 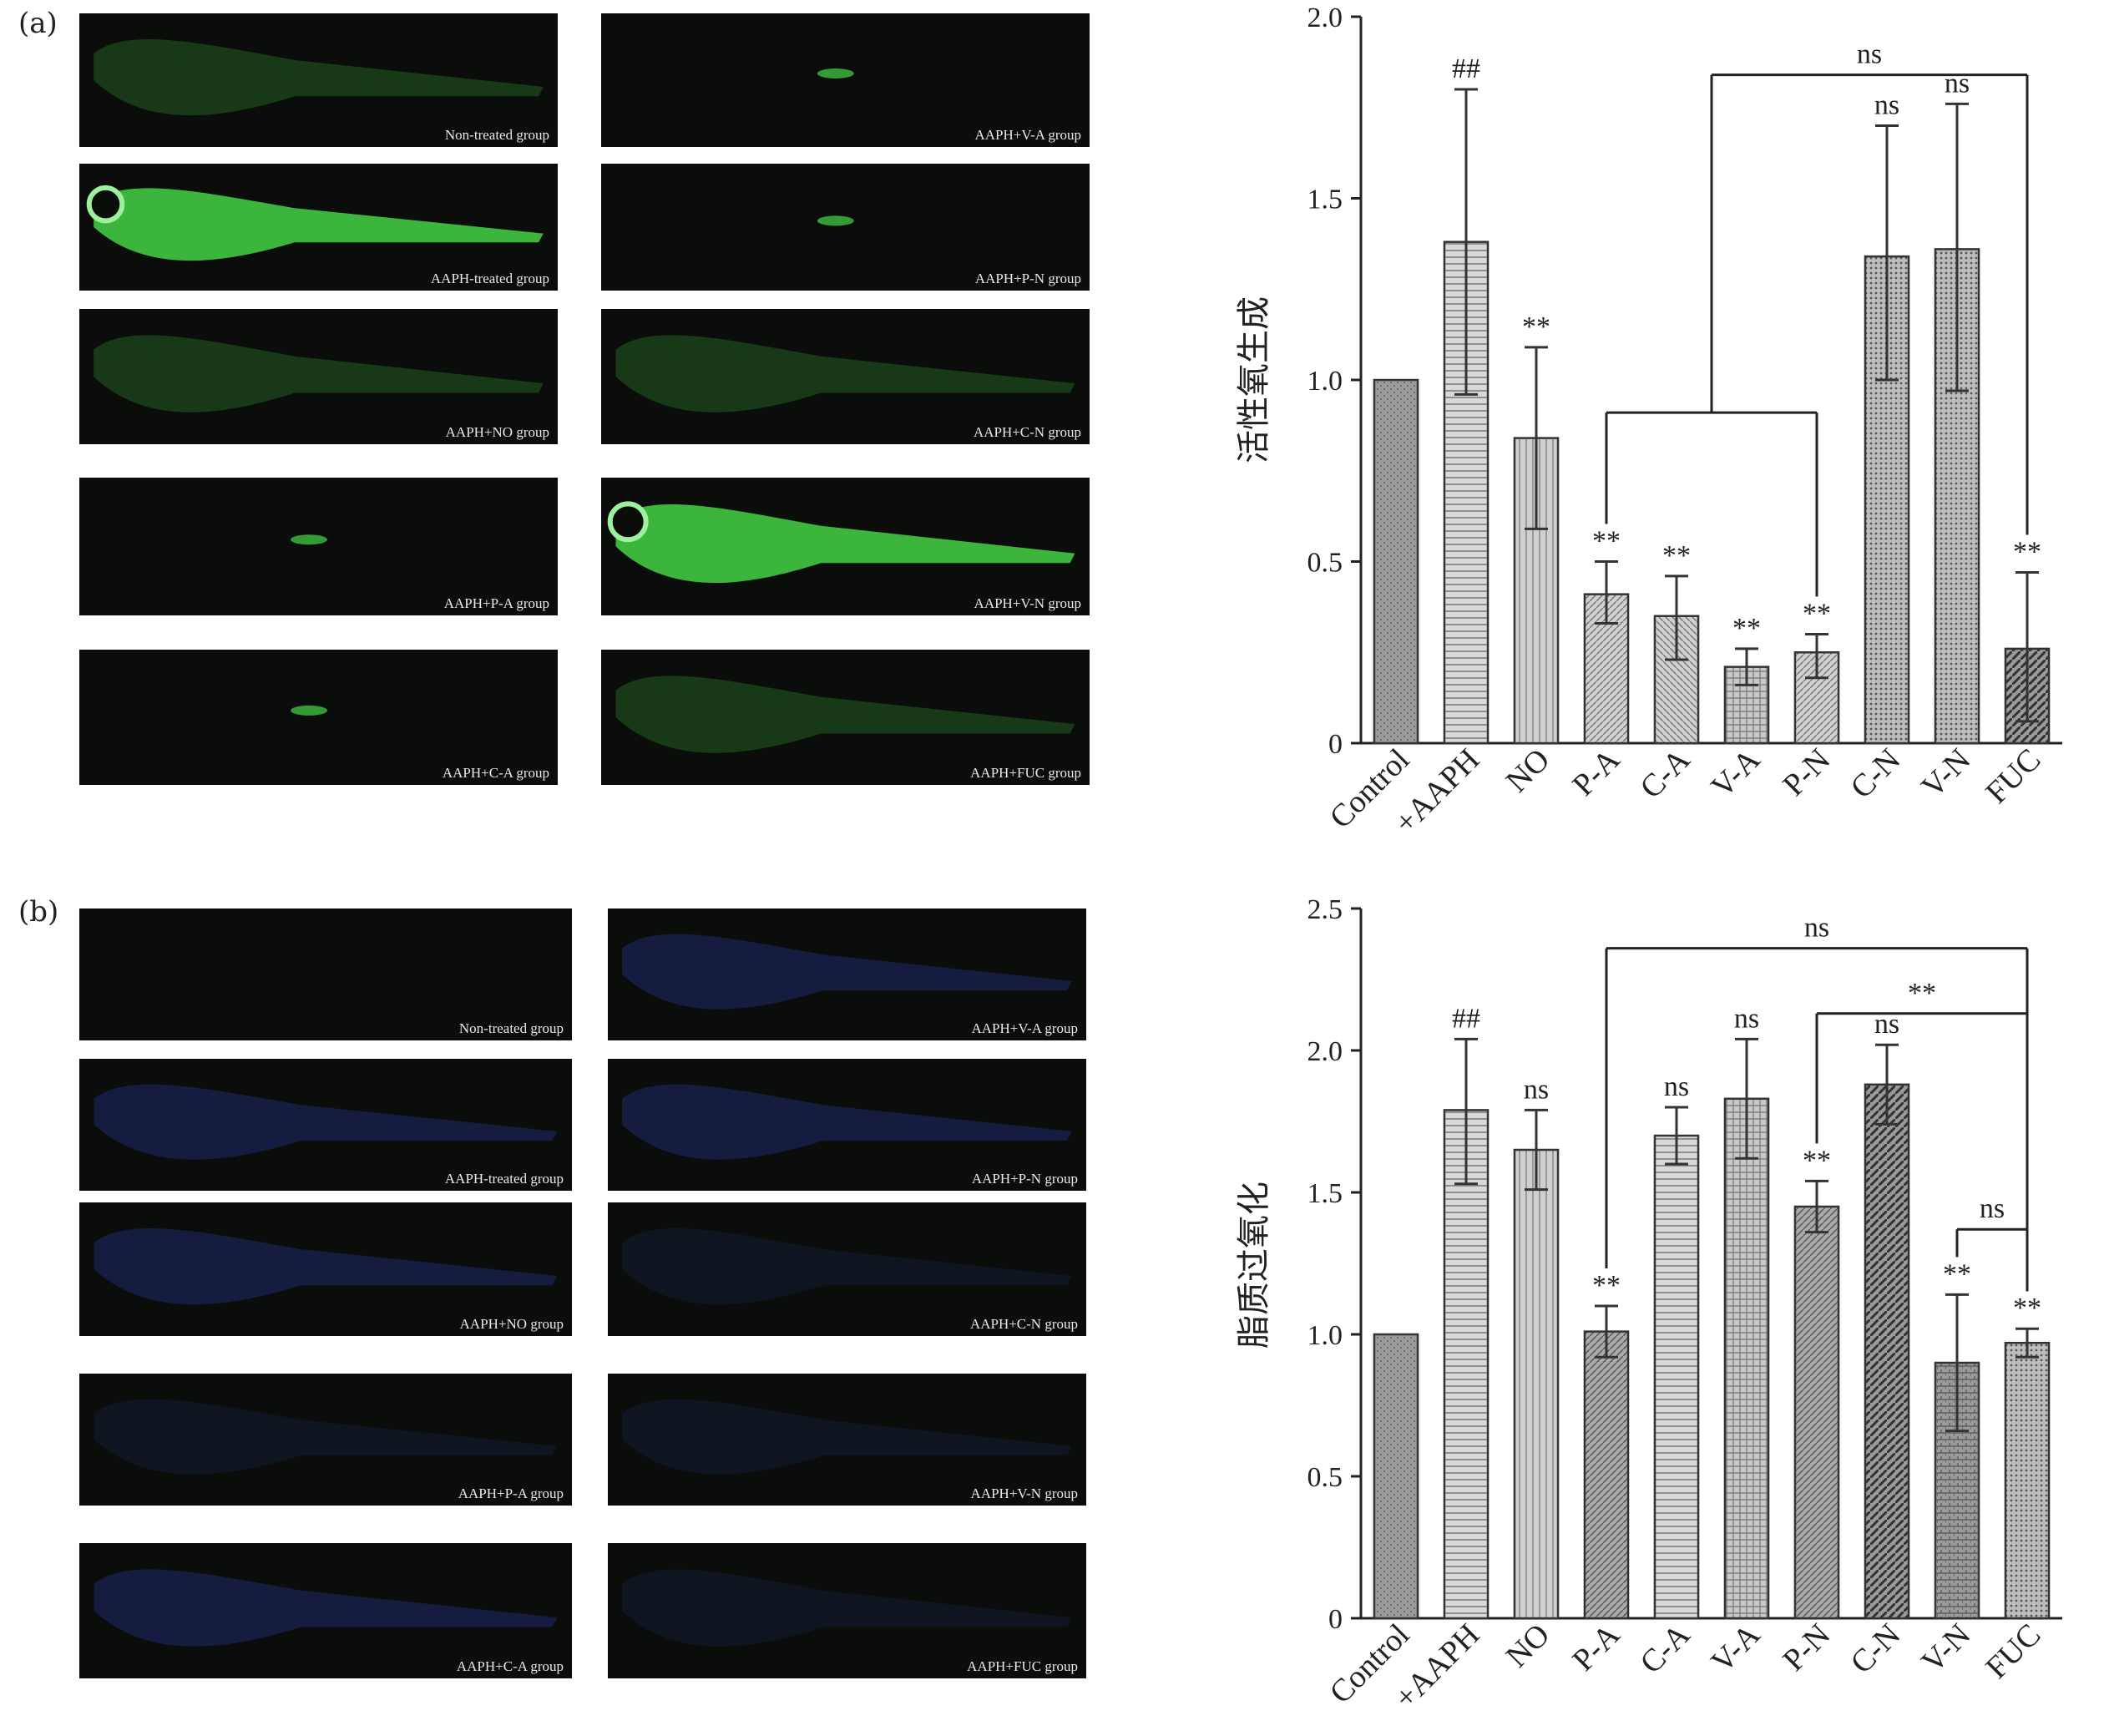 What do you see at coordinates (38, 912) in the screenshot?
I see `panel-label-b: (b)` at bounding box center [38, 912].